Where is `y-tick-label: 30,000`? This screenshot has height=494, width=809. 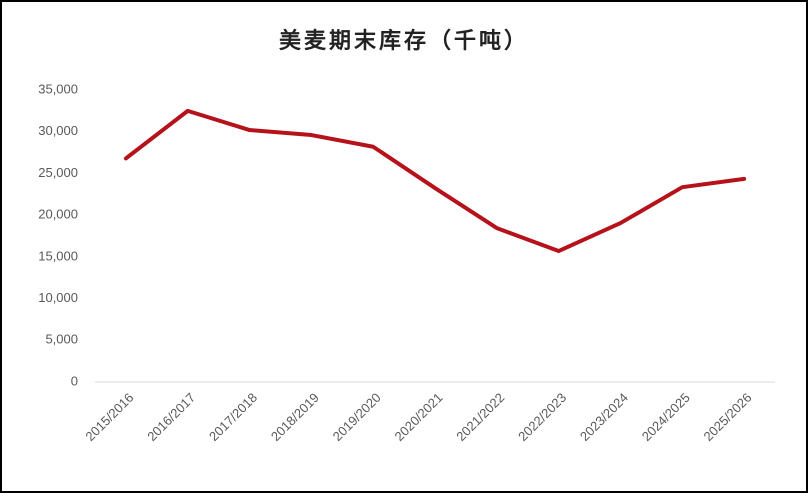 y-tick-label: 30,000 is located at coordinates (58, 130).